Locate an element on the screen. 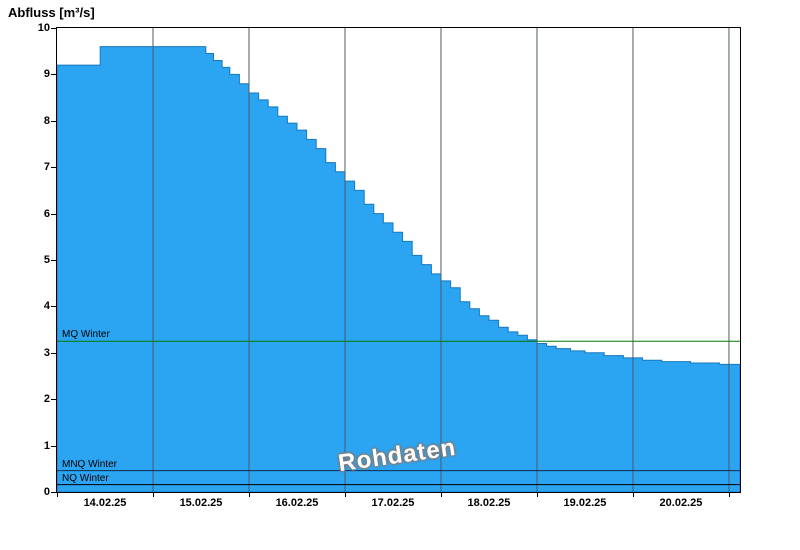 This screenshot has height=550, width=800. y-axis-tick-label: 3 is located at coordinates (46, 352).